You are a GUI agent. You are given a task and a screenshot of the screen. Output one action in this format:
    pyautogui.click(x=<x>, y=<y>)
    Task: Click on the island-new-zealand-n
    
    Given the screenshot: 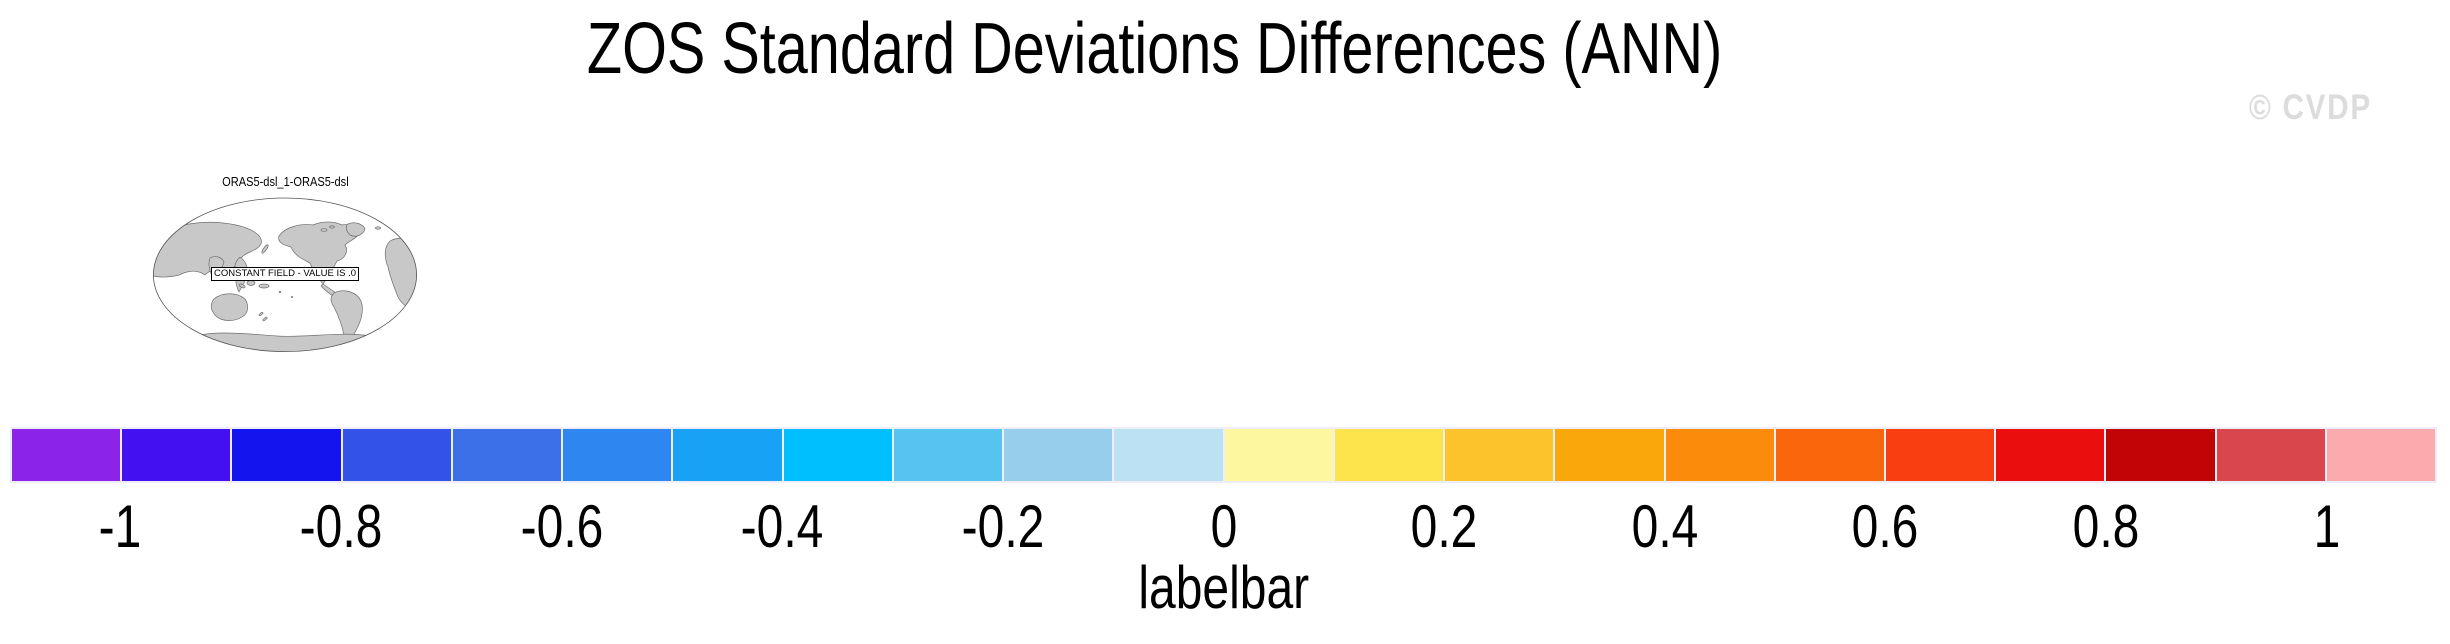 What is the action you would take?
    pyautogui.click(x=261, y=314)
    